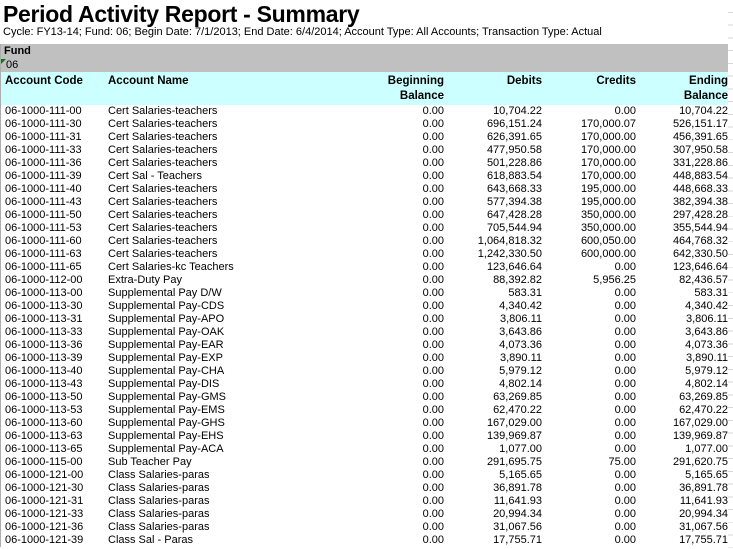  What do you see at coordinates (700, 202) in the screenshot?
I see `ending-balance-cell: 382,394.38` at bounding box center [700, 202].